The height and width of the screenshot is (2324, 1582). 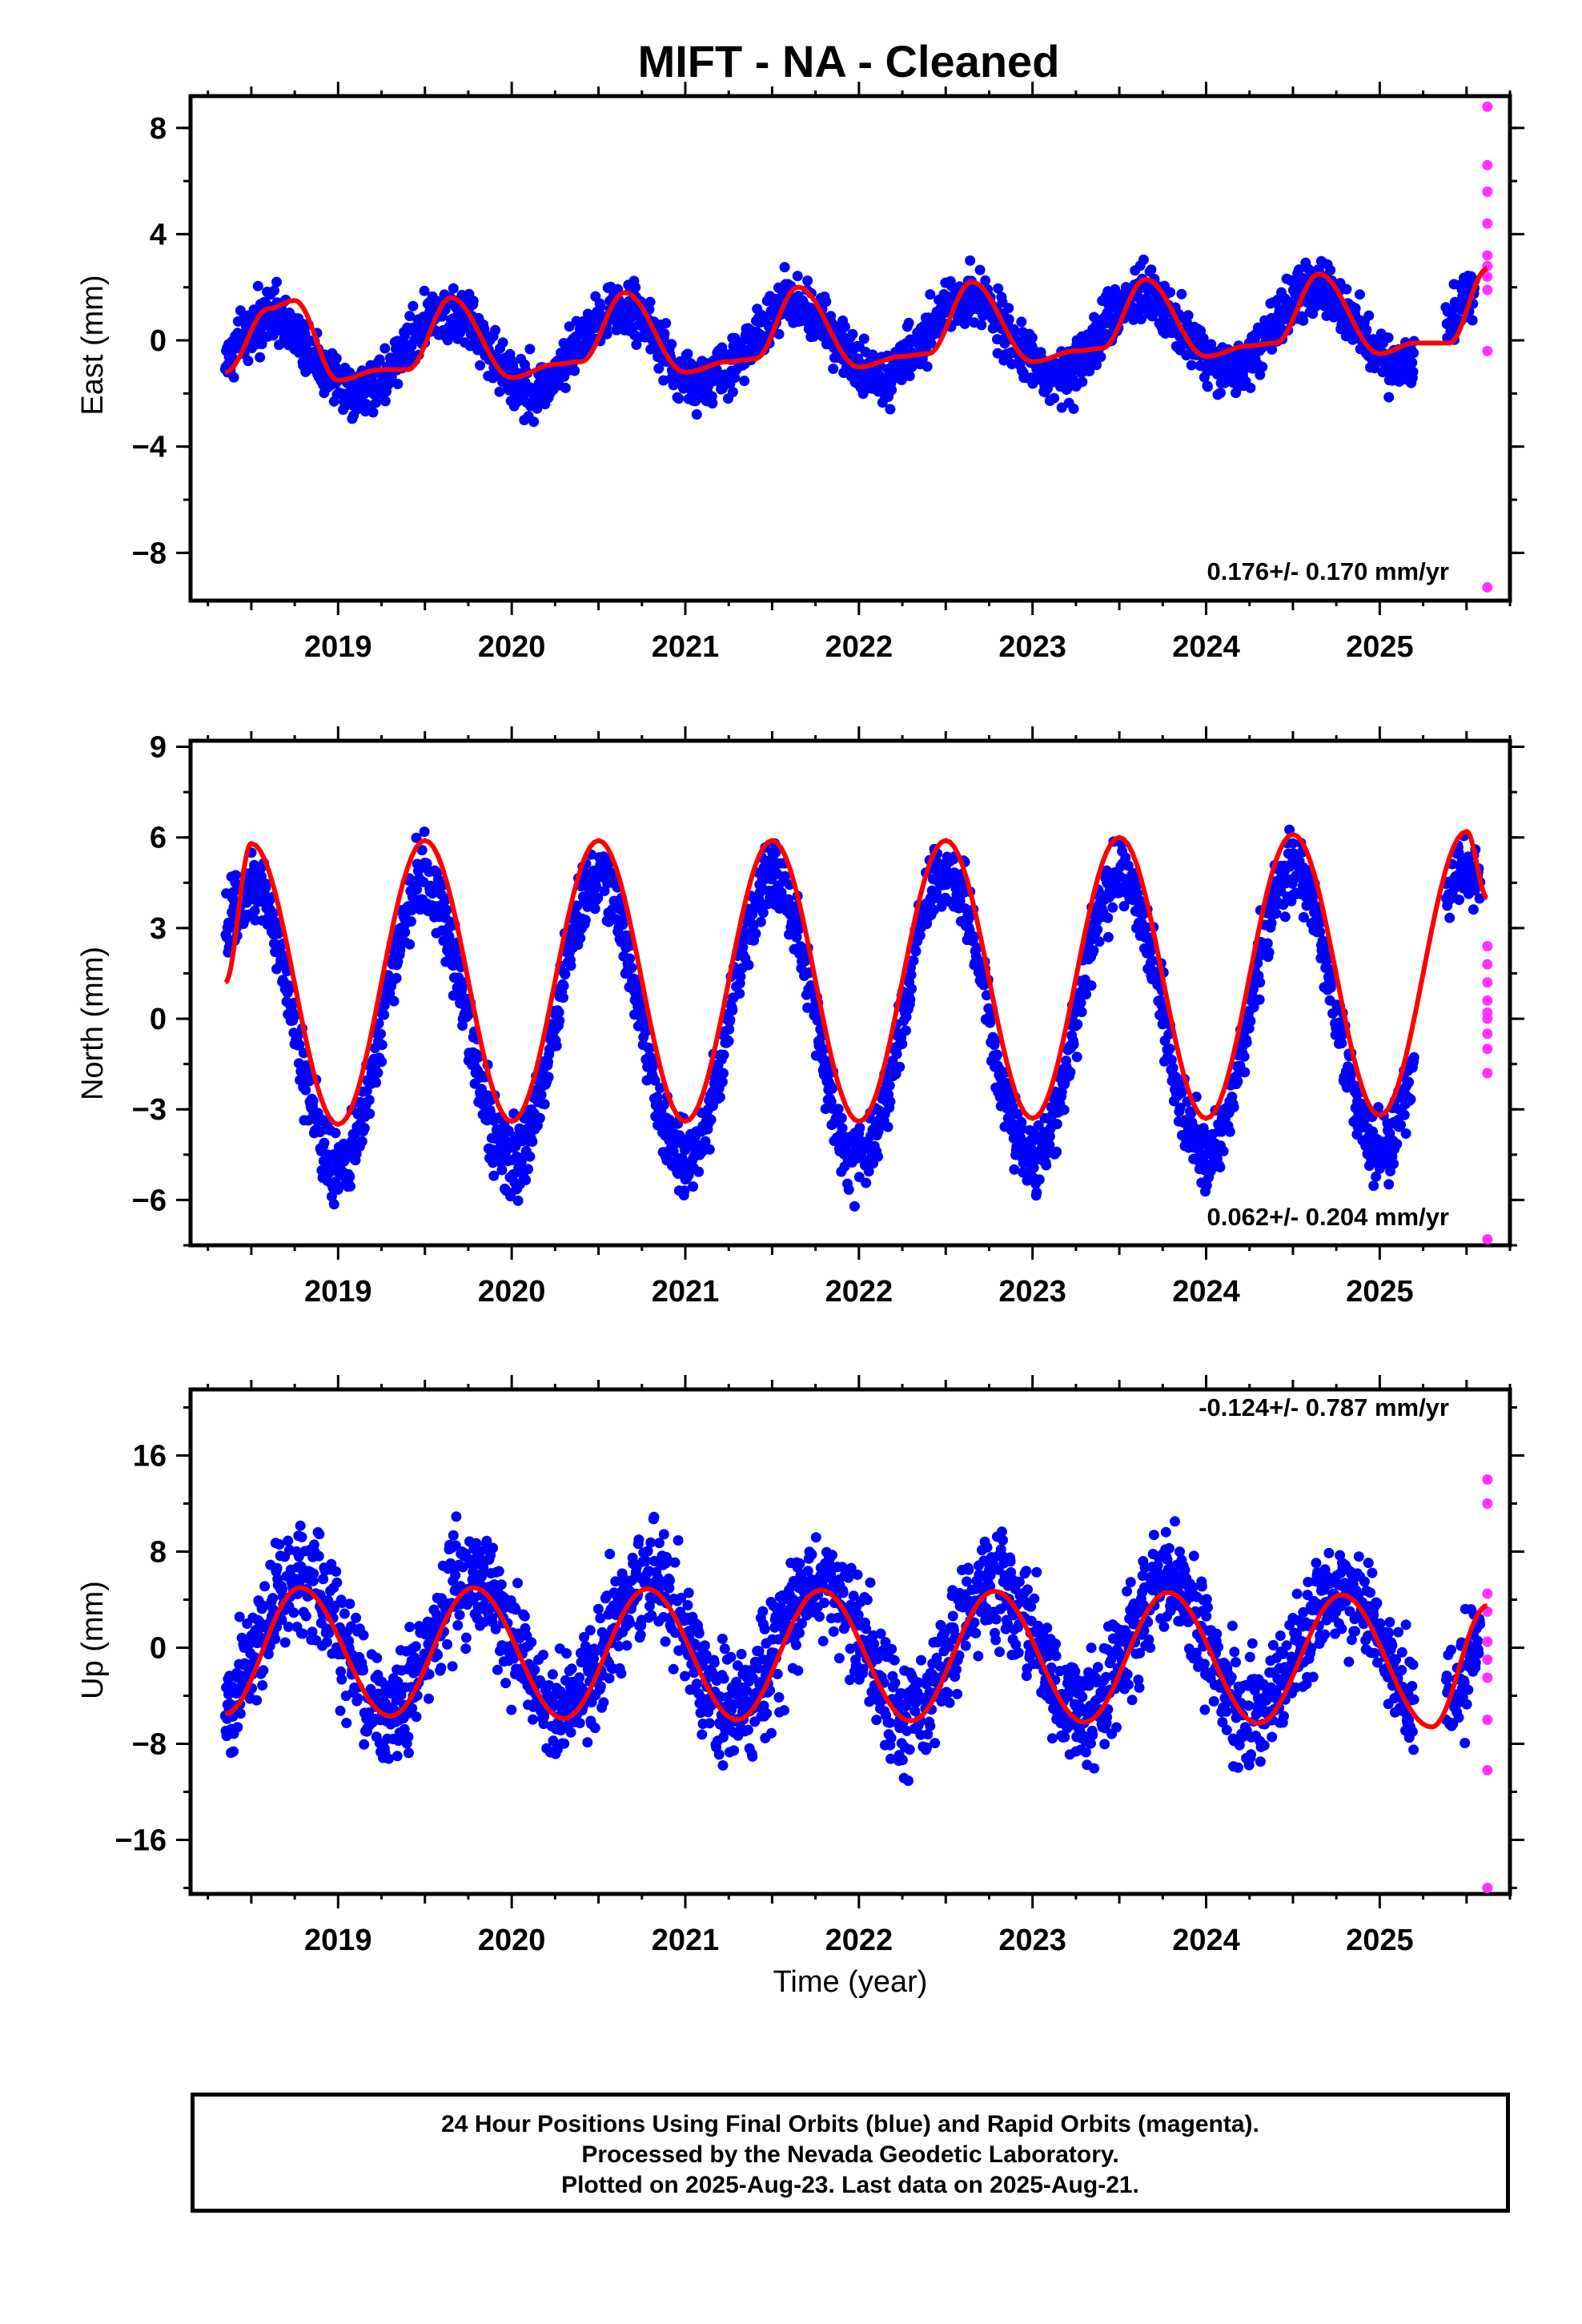 I want to click on y-tick-label: −8, so click(x=149, y=553).